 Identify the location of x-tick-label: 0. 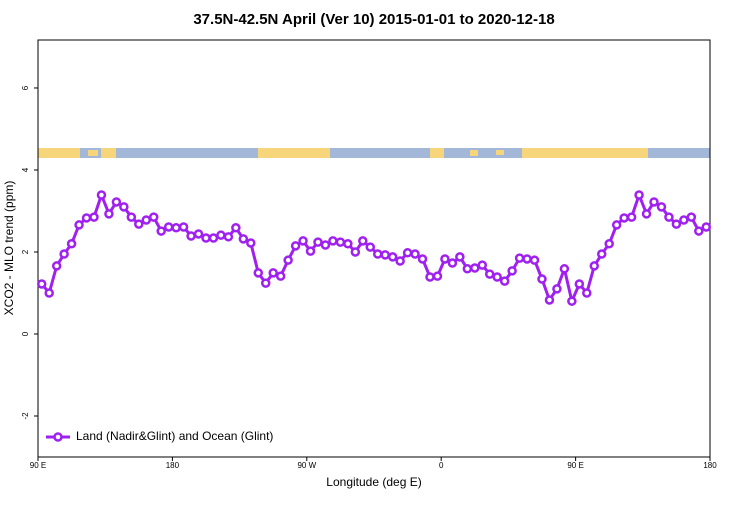
(441, 465).